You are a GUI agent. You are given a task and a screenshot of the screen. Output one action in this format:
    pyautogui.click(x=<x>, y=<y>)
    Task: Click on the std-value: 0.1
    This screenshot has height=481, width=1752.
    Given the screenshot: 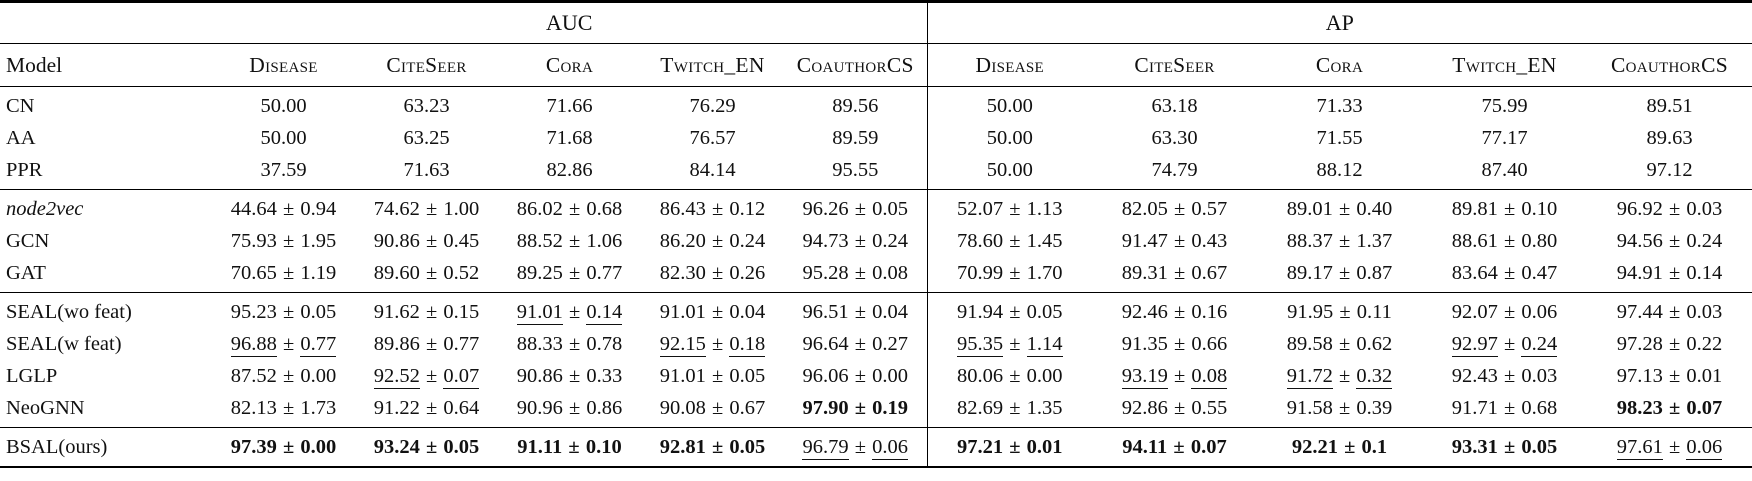 What is the action you would take?
    pyautogui.click(x=1374, y=447)
    